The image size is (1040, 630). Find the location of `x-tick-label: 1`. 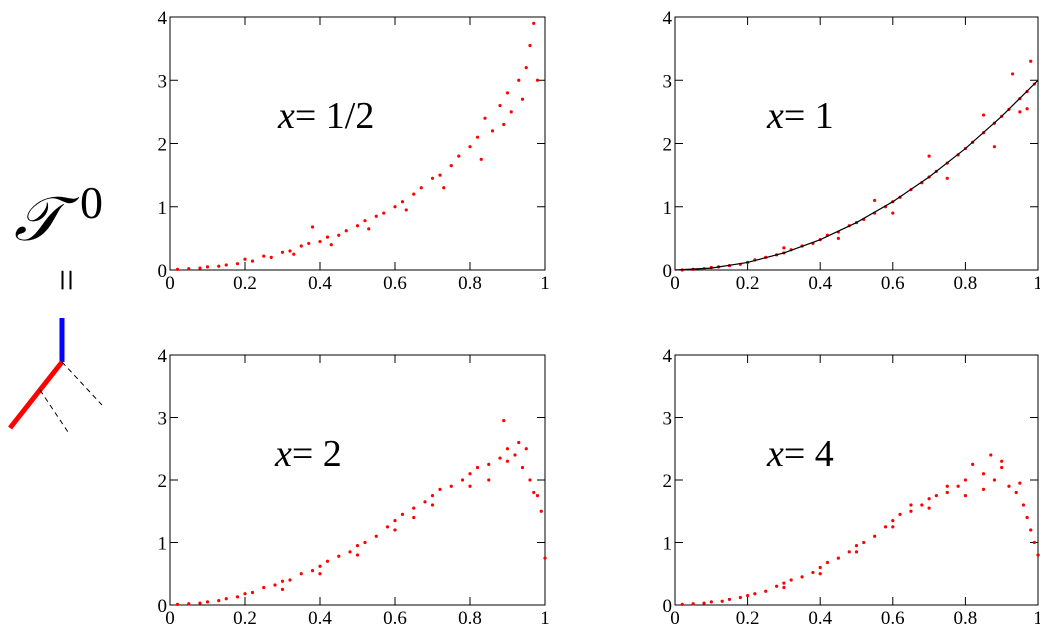

x-tick-label: 1 is located at coordinates (1036, 283).